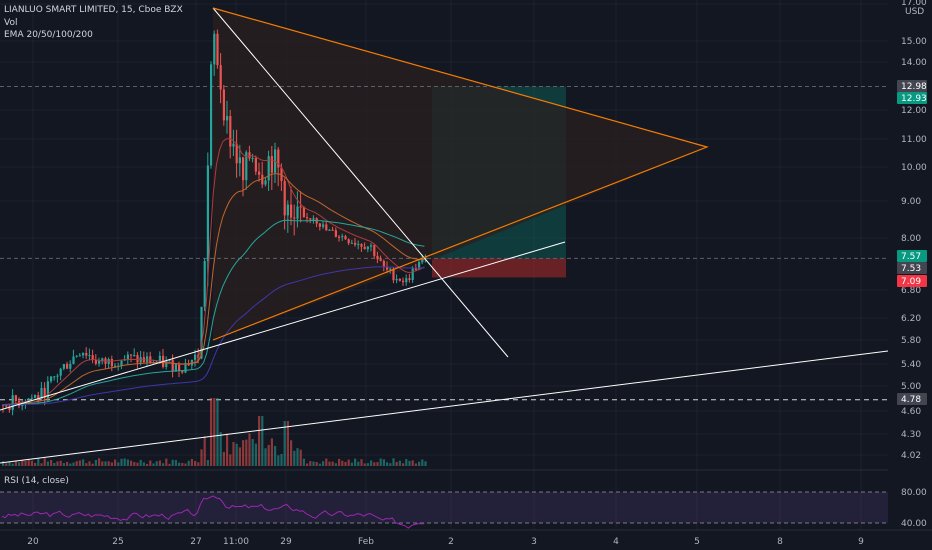  Describe the element at coordinates (195, 542) in the screenshot. I see `time-tick-label: 27` at that location.